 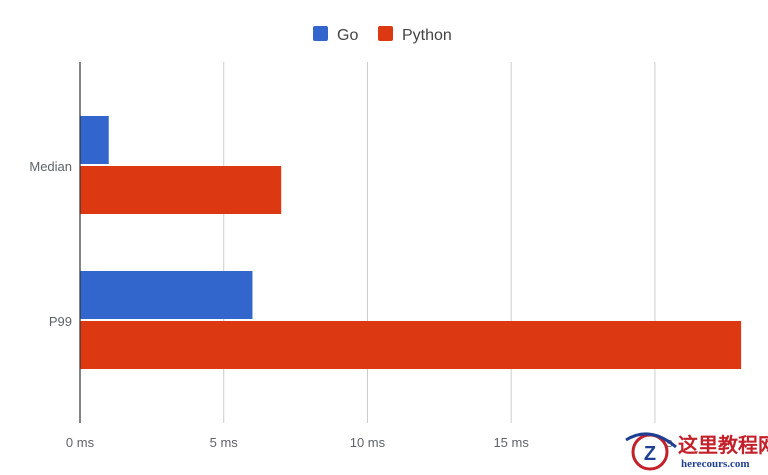 What do you see at coordinates (723, 445) in the screenshot?
I see `watermark-title: 这里教程网` at bounding box center [723, 445].